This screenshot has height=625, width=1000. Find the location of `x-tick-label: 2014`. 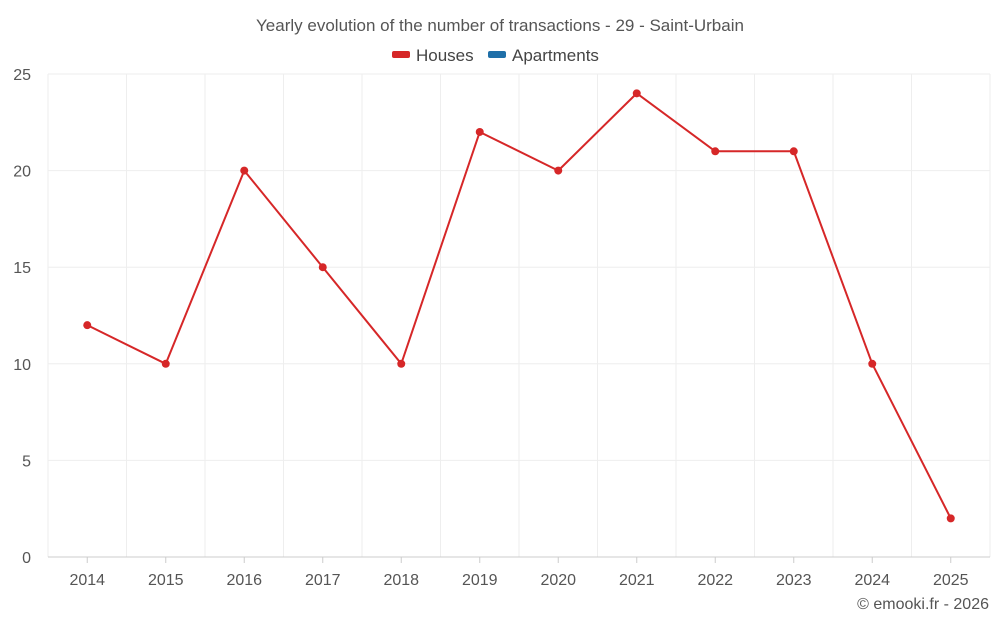

x-tick-label: 2014 is located at coordinates (87, 580).